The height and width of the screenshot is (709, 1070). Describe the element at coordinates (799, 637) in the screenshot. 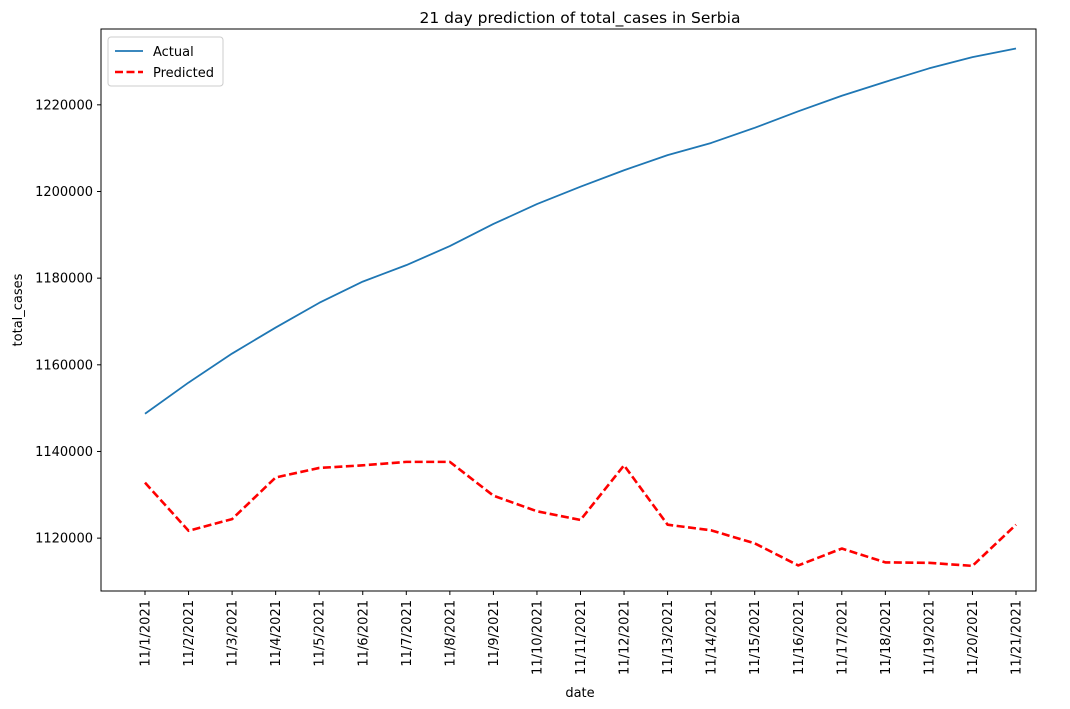

I see `x-tick-label: 11/16/2021` at that location.